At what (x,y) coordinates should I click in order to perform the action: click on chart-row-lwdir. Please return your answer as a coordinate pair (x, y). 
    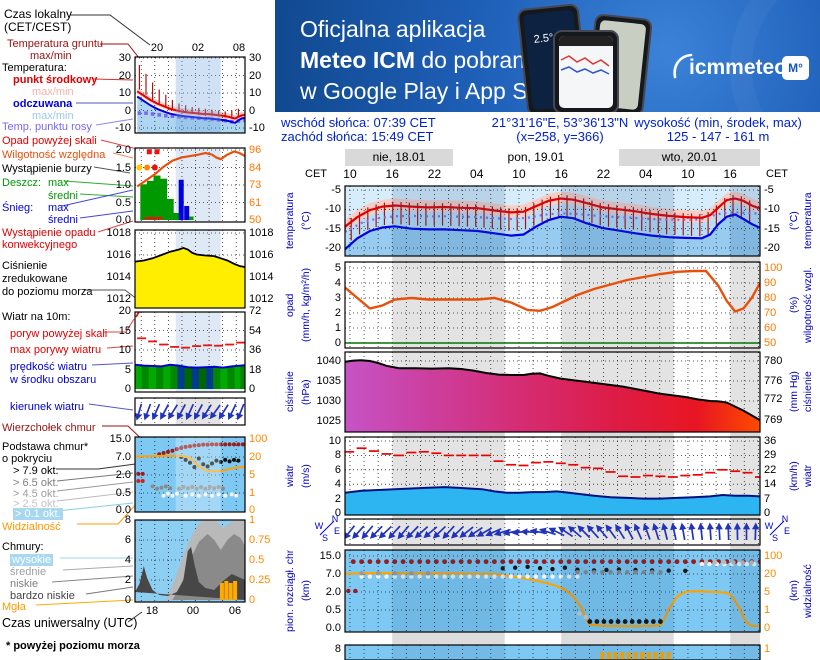
    Looking at the image, I should click on (190, 411).